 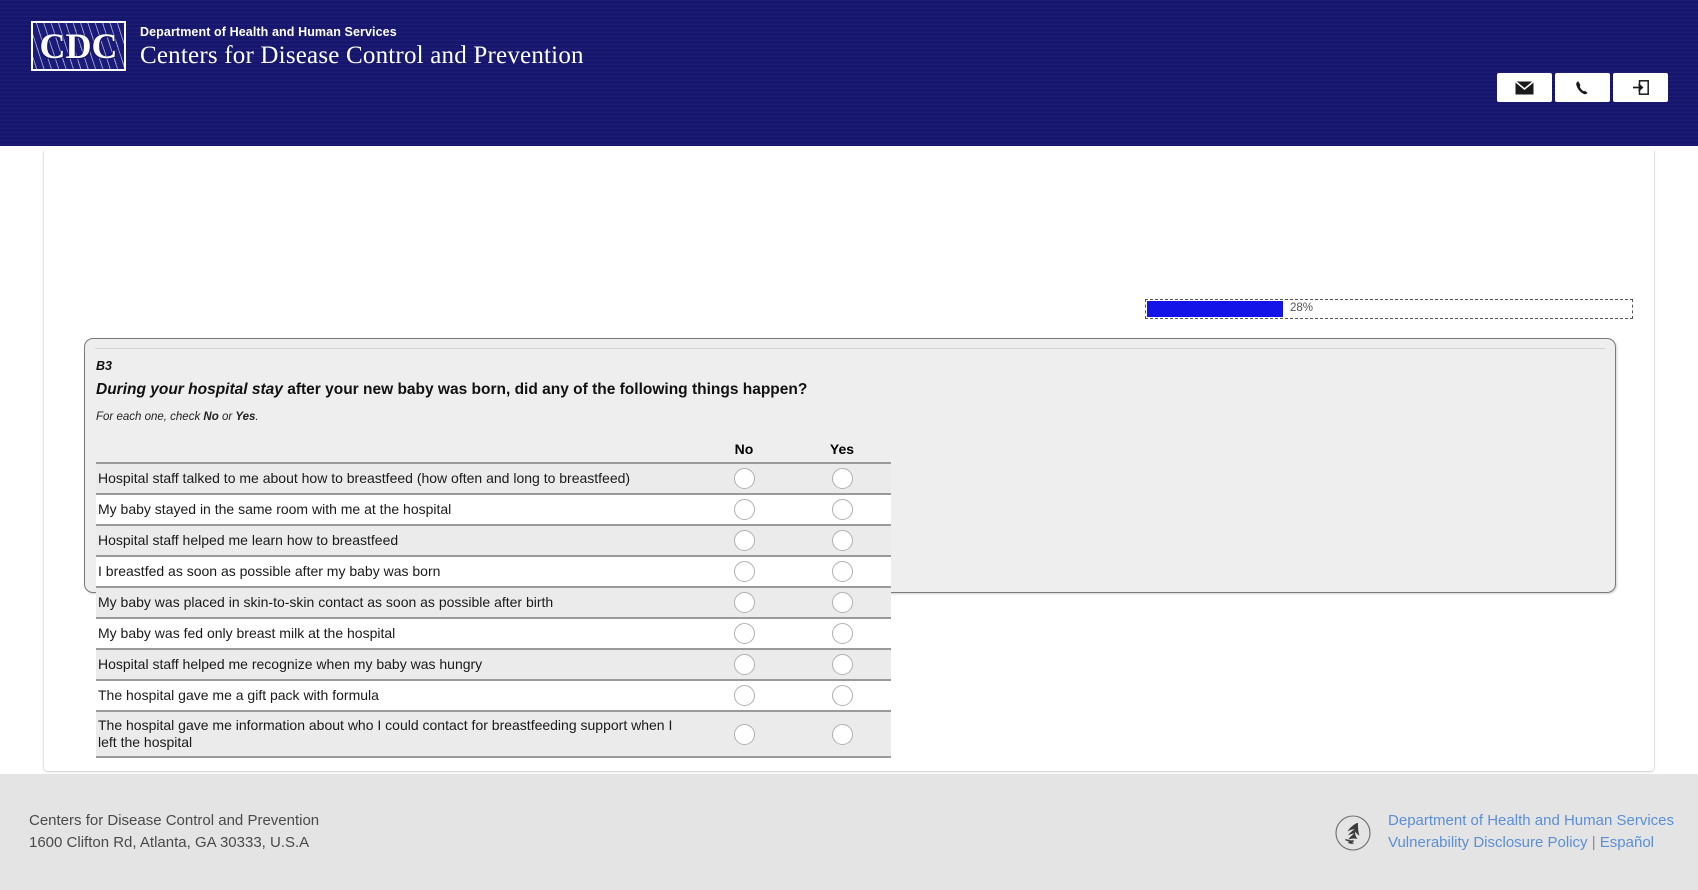 I want to click on cdc-logo-stripes, so click(x=78, y=46).